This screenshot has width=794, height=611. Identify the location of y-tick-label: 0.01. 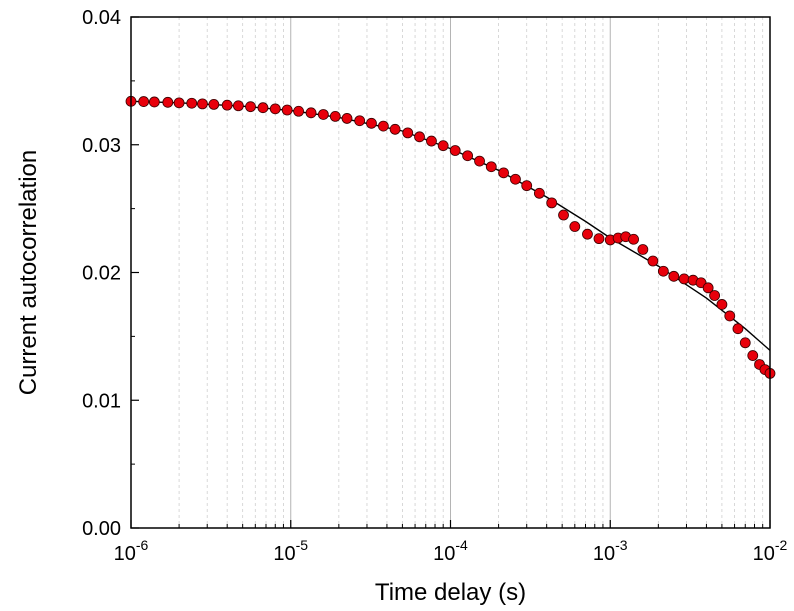
(101, 401).